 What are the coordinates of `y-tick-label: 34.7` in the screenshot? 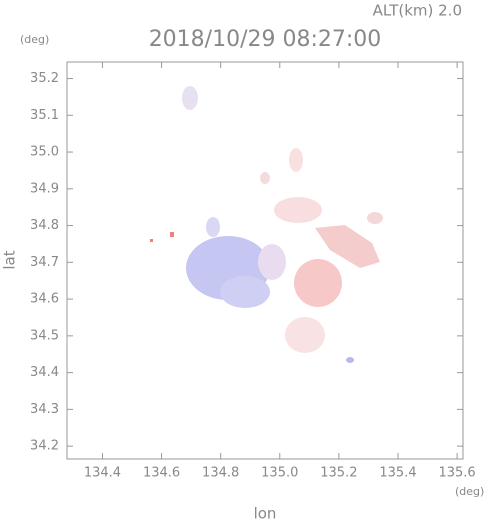 It's located at (44, 262).